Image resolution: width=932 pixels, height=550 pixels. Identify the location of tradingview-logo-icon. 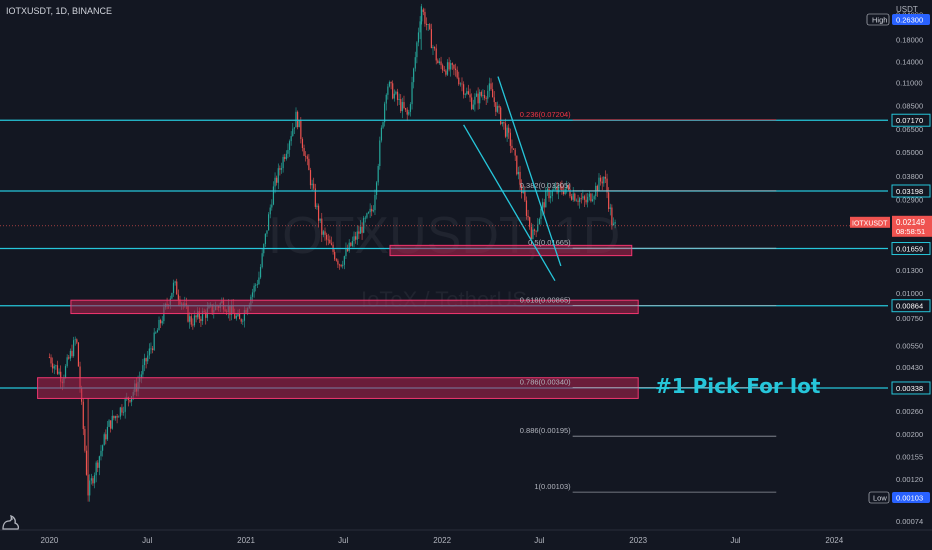
(11, 521).